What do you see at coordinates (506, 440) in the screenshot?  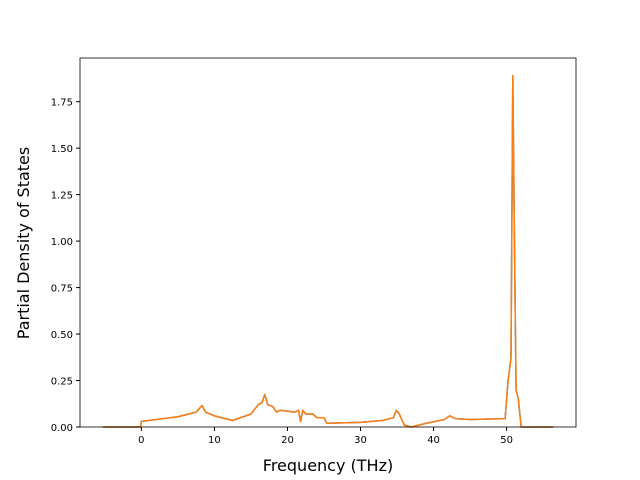 I see `x-tick-label: 50` at bounding box center [506, 440].